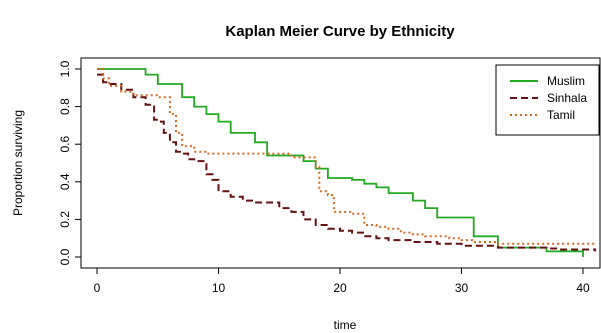  Describe the element at coordinates (18, 163) in the screenshot. I see `y-axis-label: Proportion surviving` at that location.